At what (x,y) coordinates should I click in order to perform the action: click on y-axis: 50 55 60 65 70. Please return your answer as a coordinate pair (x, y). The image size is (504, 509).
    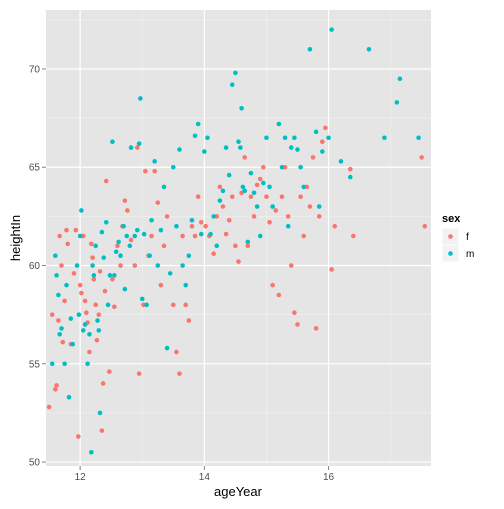
    Looking at the image, I should click on (37, 266).